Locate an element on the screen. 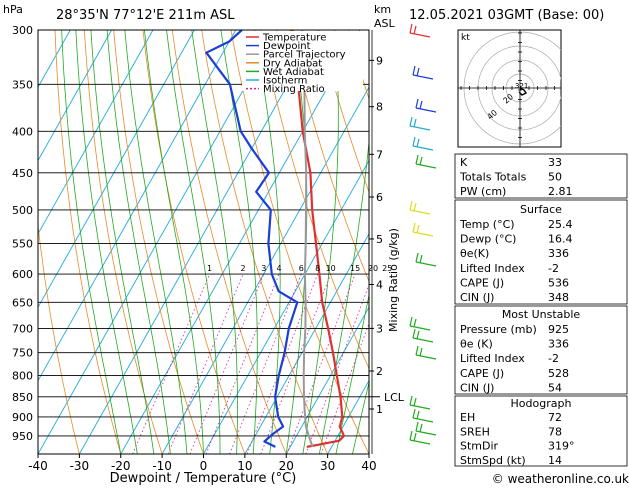 The image size is (629, 490). x-tick-label: -40 is located at coordinates (38, 466).